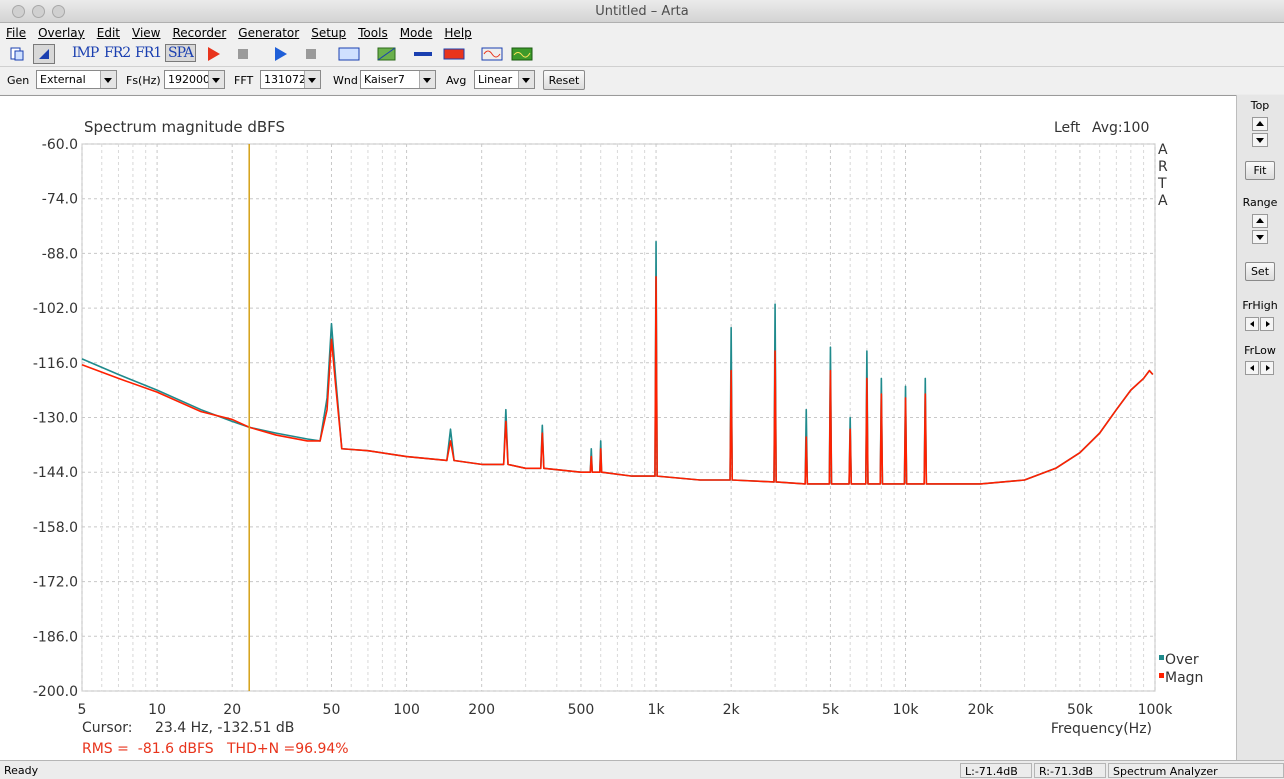  Describe the element at coordinates (1101, 729) in the screenshot. I see `x-axis-title: Frequency(Hz)` at that location.